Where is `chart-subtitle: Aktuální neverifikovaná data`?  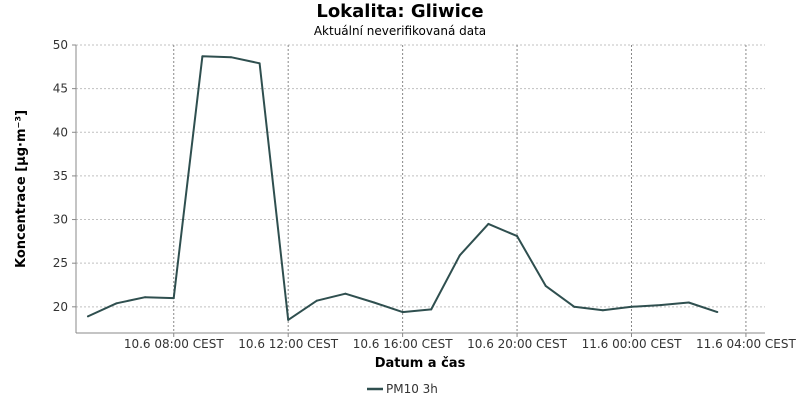 chart-subtitle: Aktuální neverifikovaná data is located at coordinates (400, 31).